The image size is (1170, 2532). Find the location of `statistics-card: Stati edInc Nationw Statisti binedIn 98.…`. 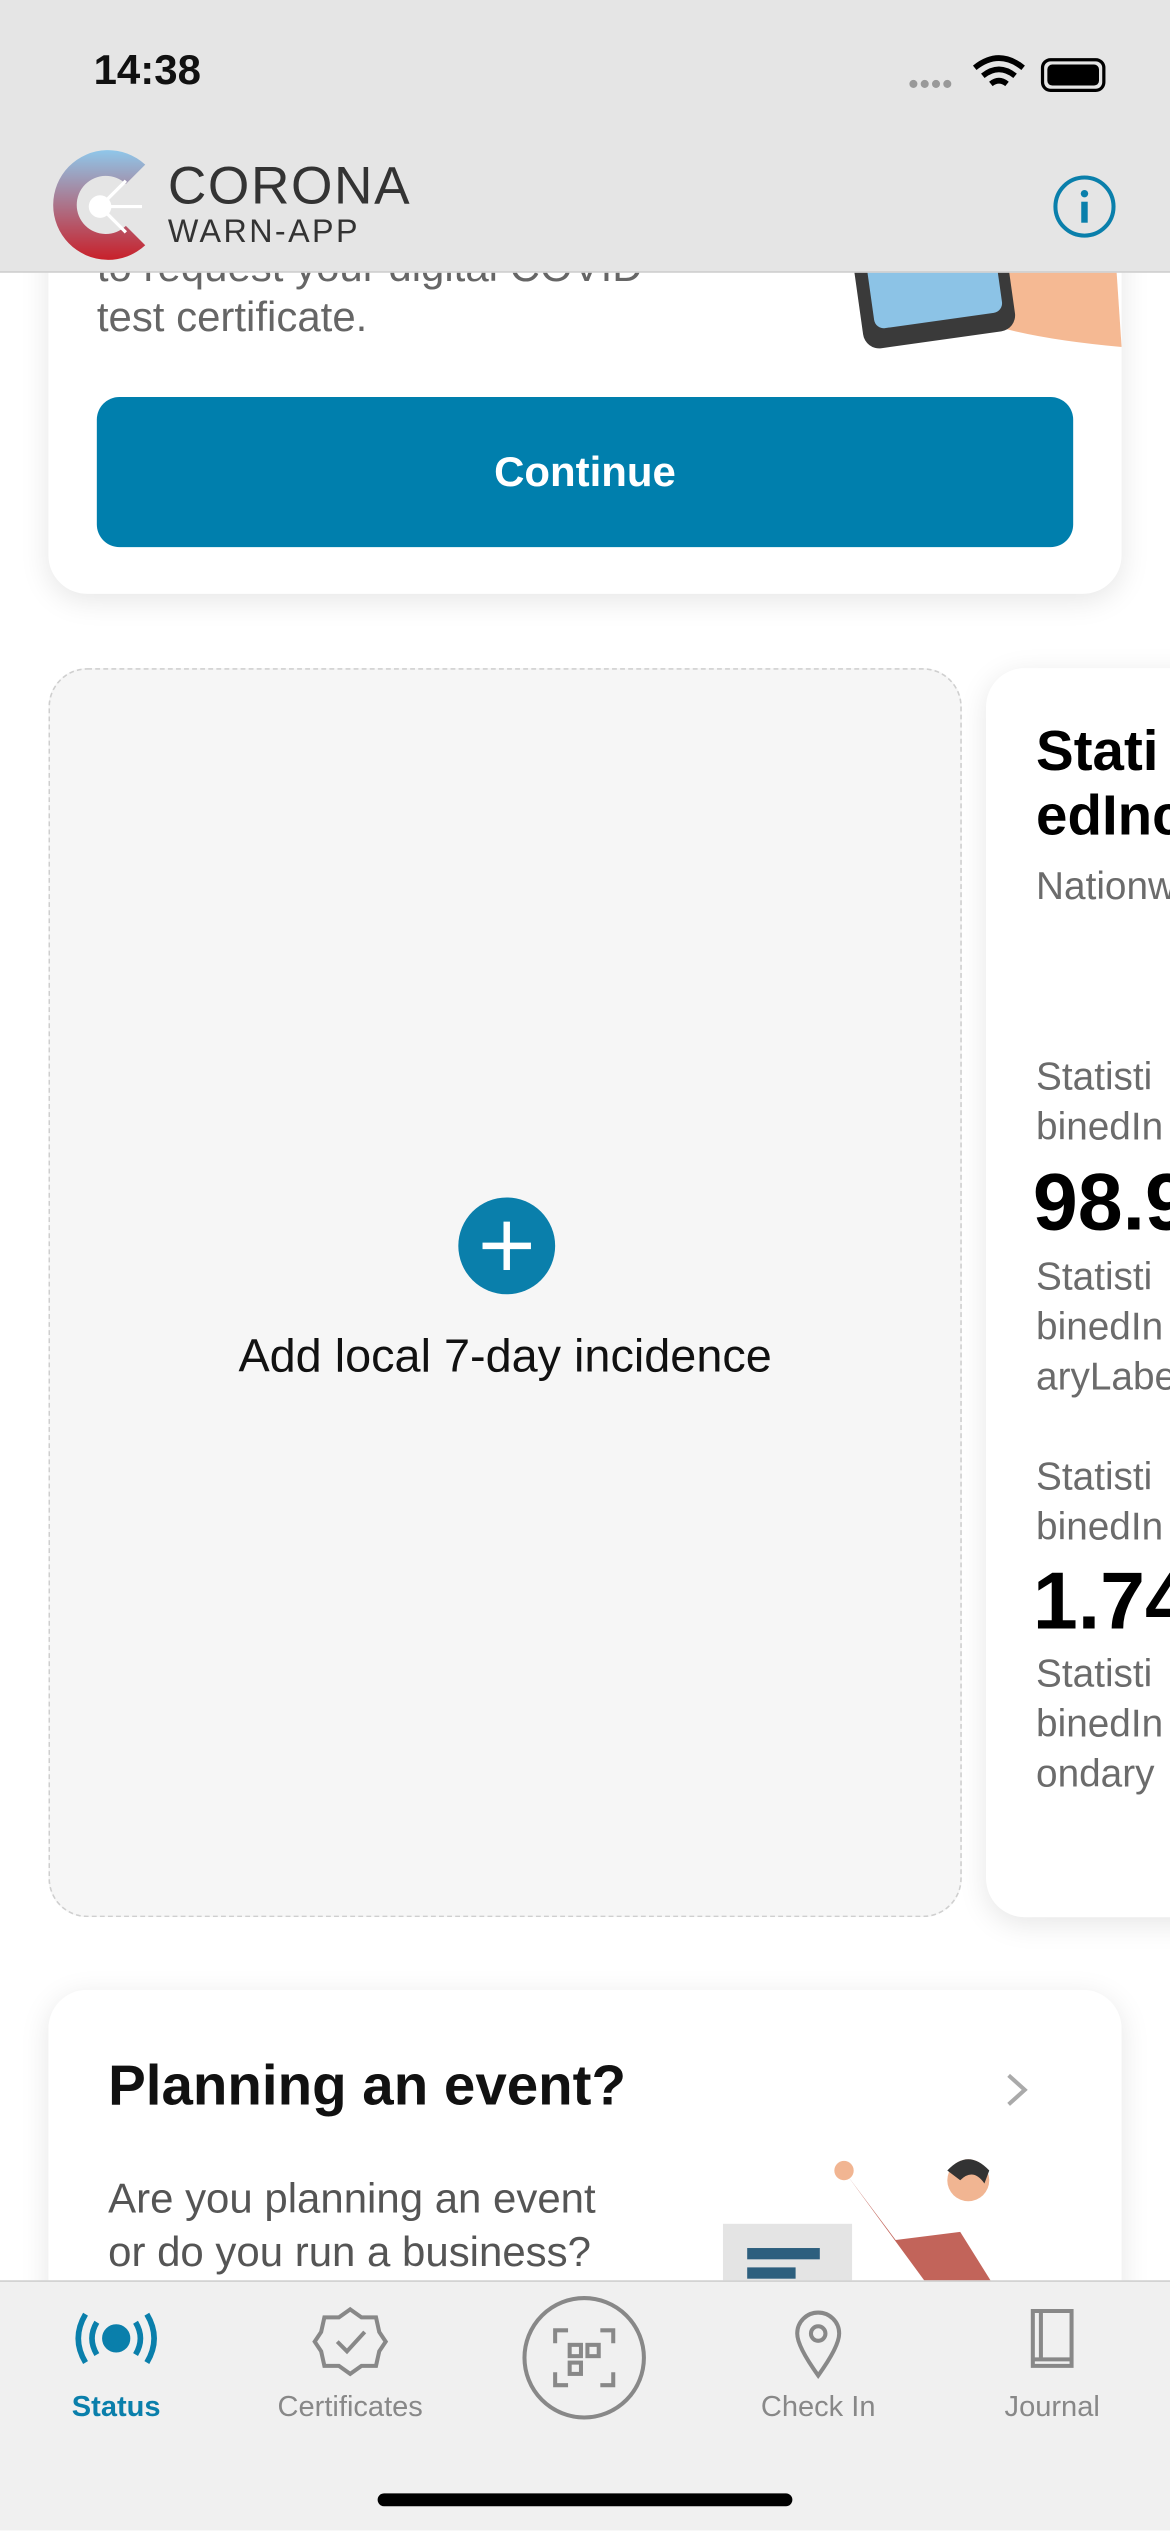

statistics-card: Stati edInc Nationw Statisti binedIn 98.… is located at coordinates (1078, 1293).